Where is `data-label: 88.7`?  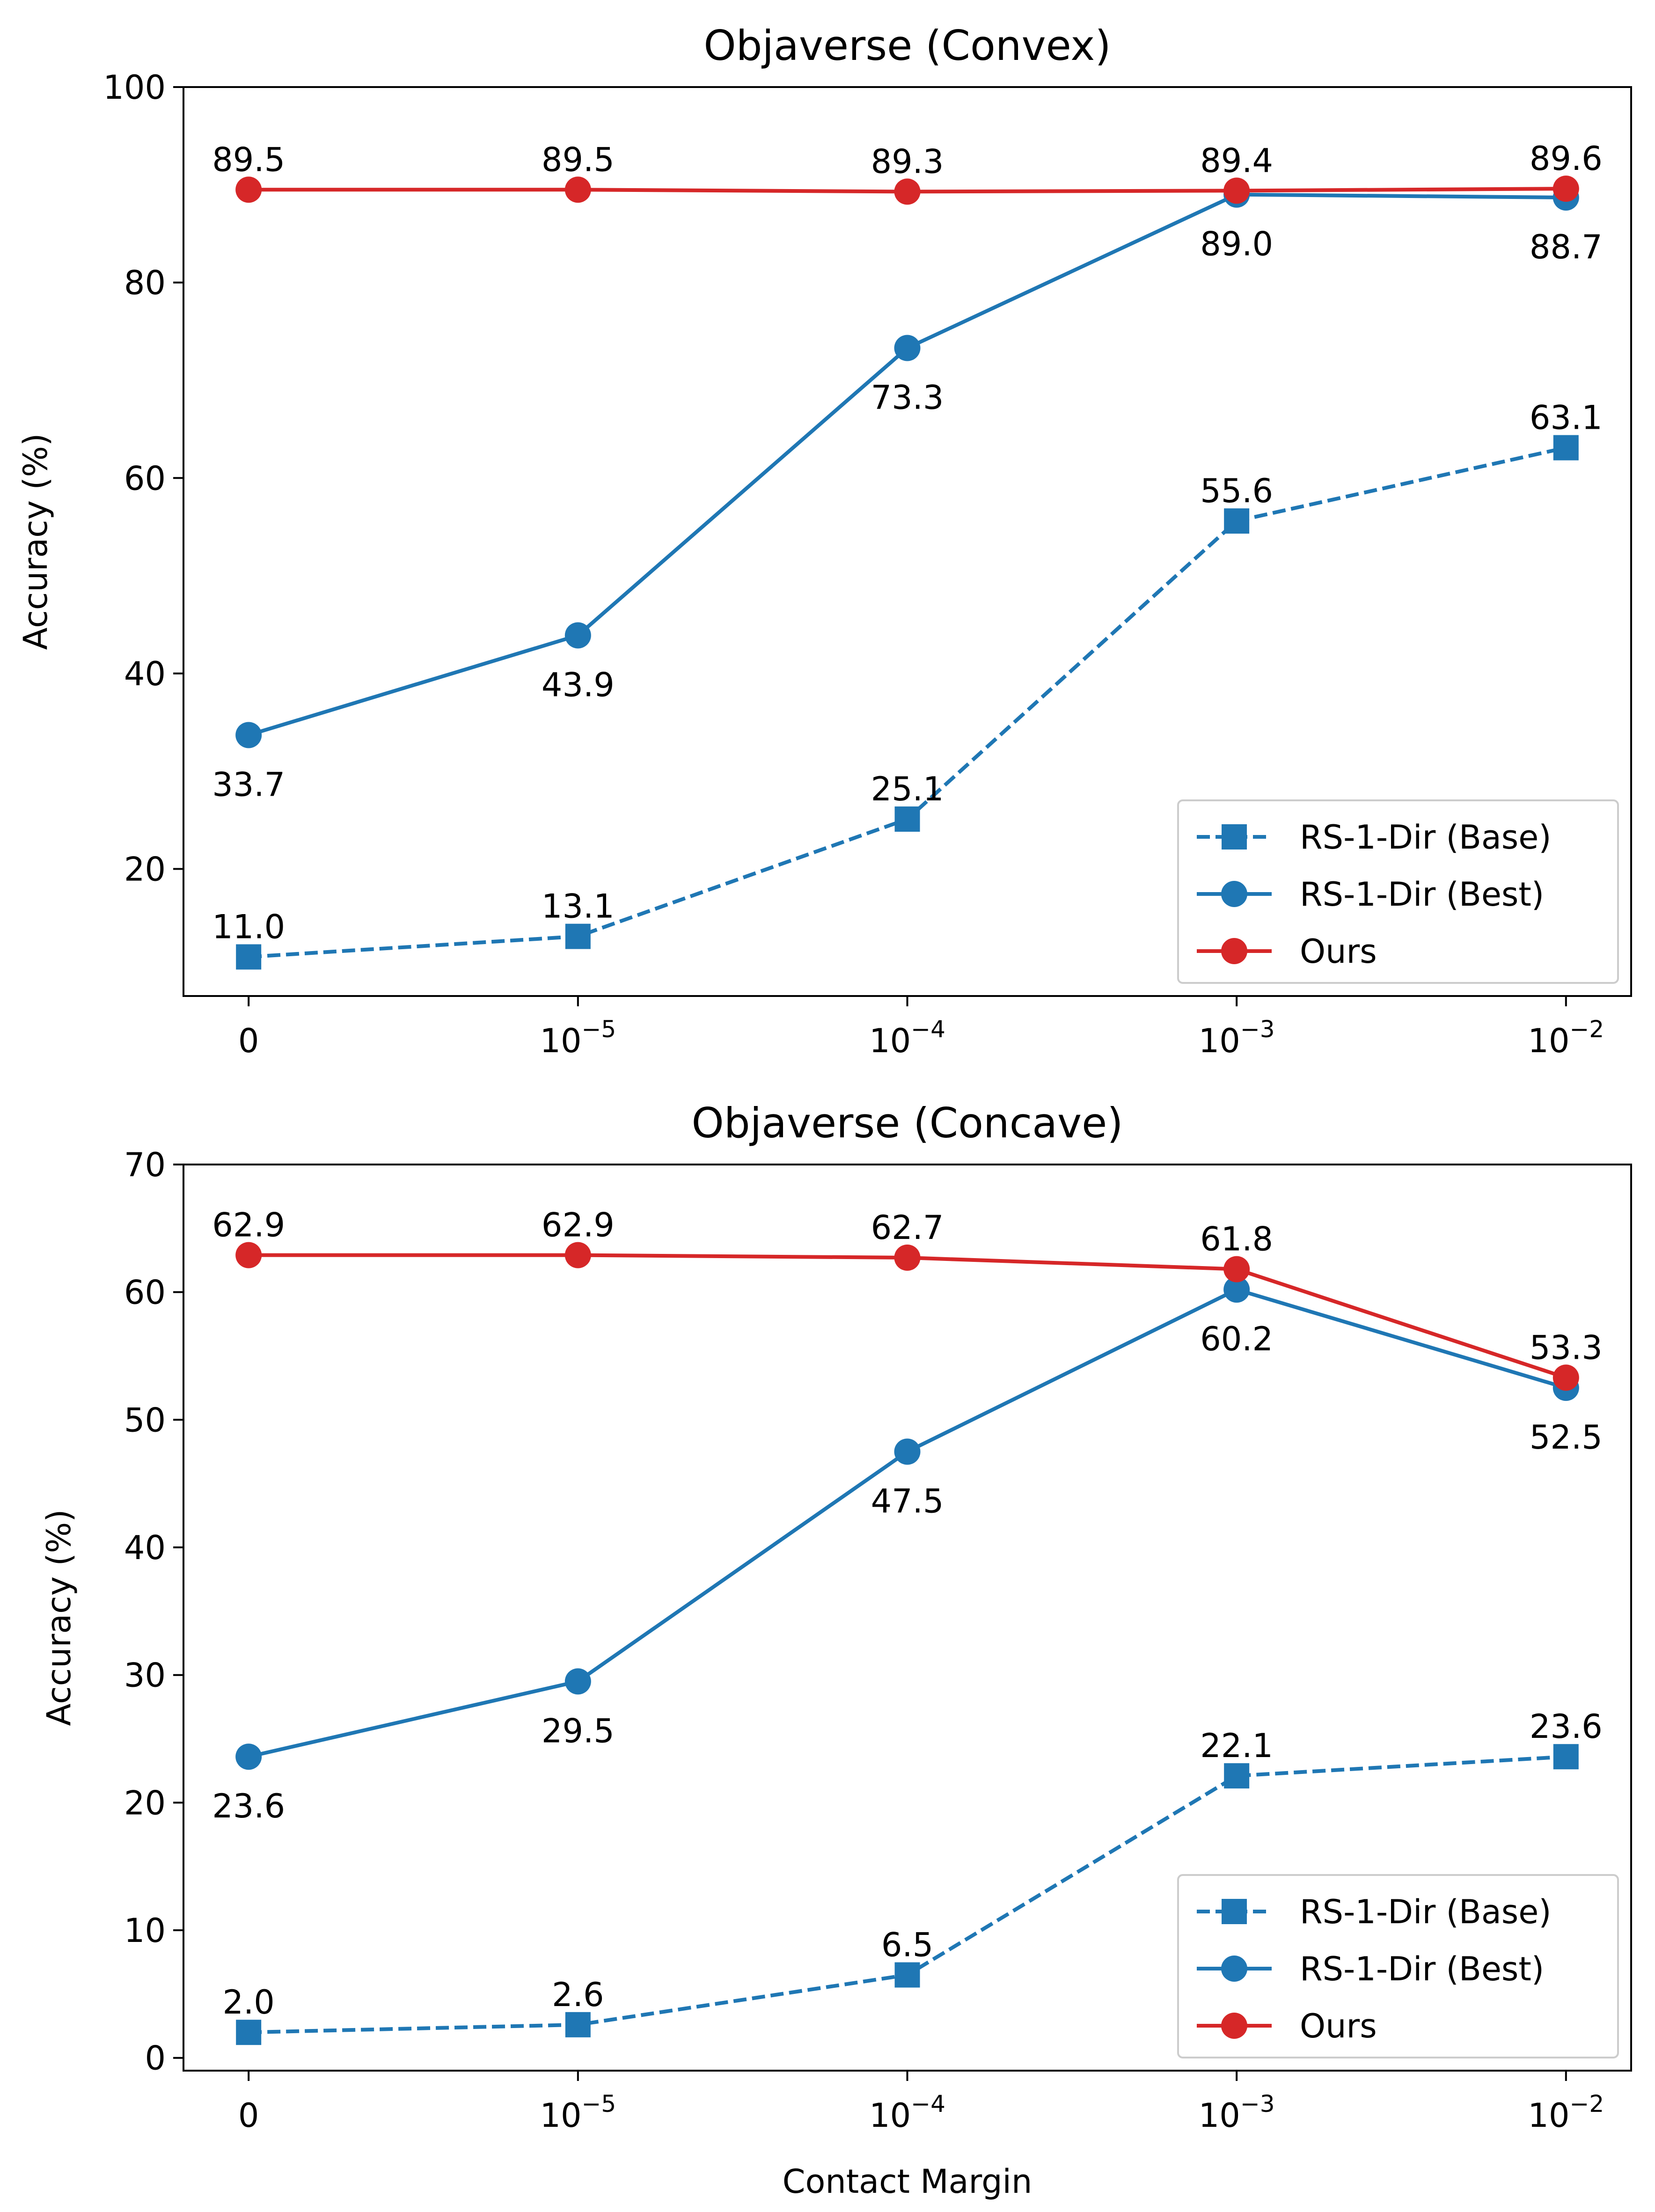
data-label: 88.7 is located at coordinates (1566, 247).